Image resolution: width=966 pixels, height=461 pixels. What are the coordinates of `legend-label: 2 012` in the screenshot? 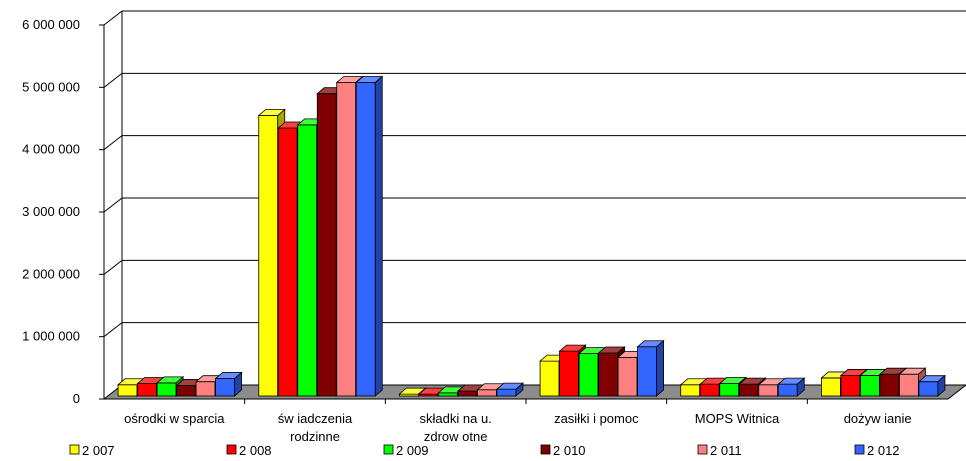 It's located at (883, 450).